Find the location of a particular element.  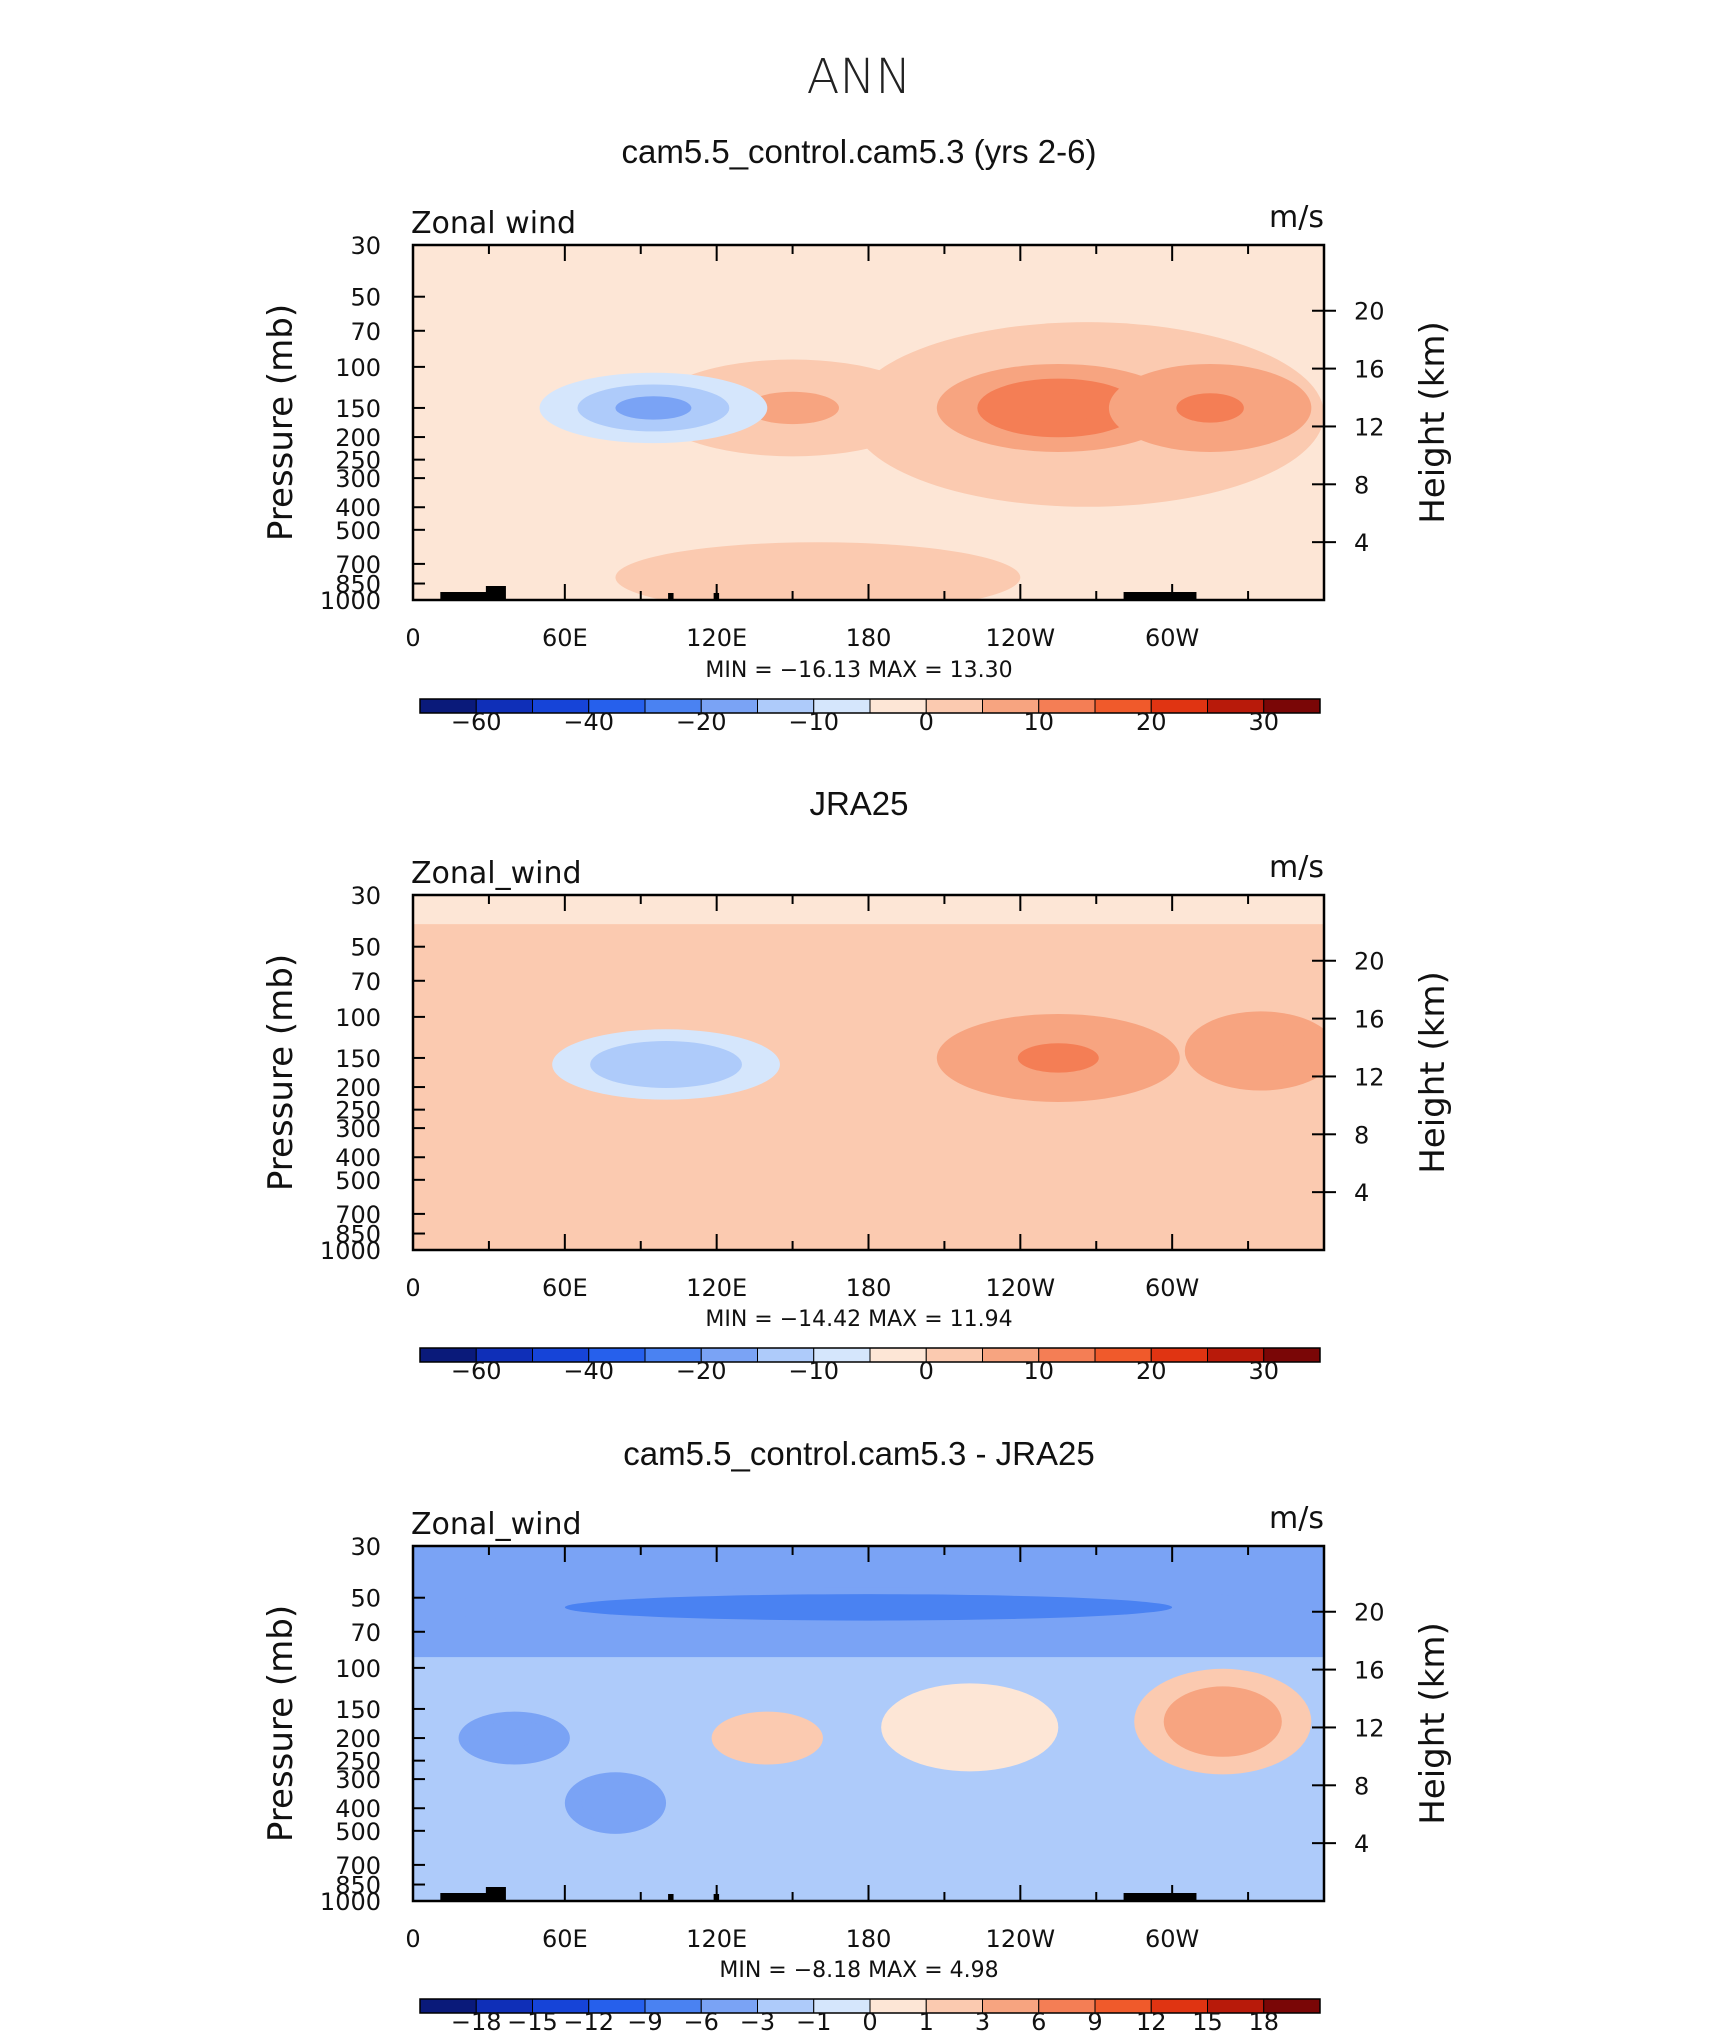

panel-title: cam5.5_control.cam5.3 - JRA25 is located at coordinates (858, 1453).